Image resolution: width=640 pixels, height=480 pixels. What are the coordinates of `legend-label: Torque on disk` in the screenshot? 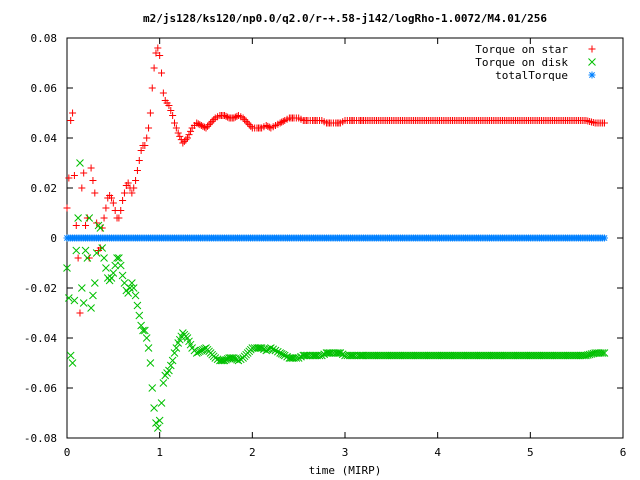 It's located at (521, 62).